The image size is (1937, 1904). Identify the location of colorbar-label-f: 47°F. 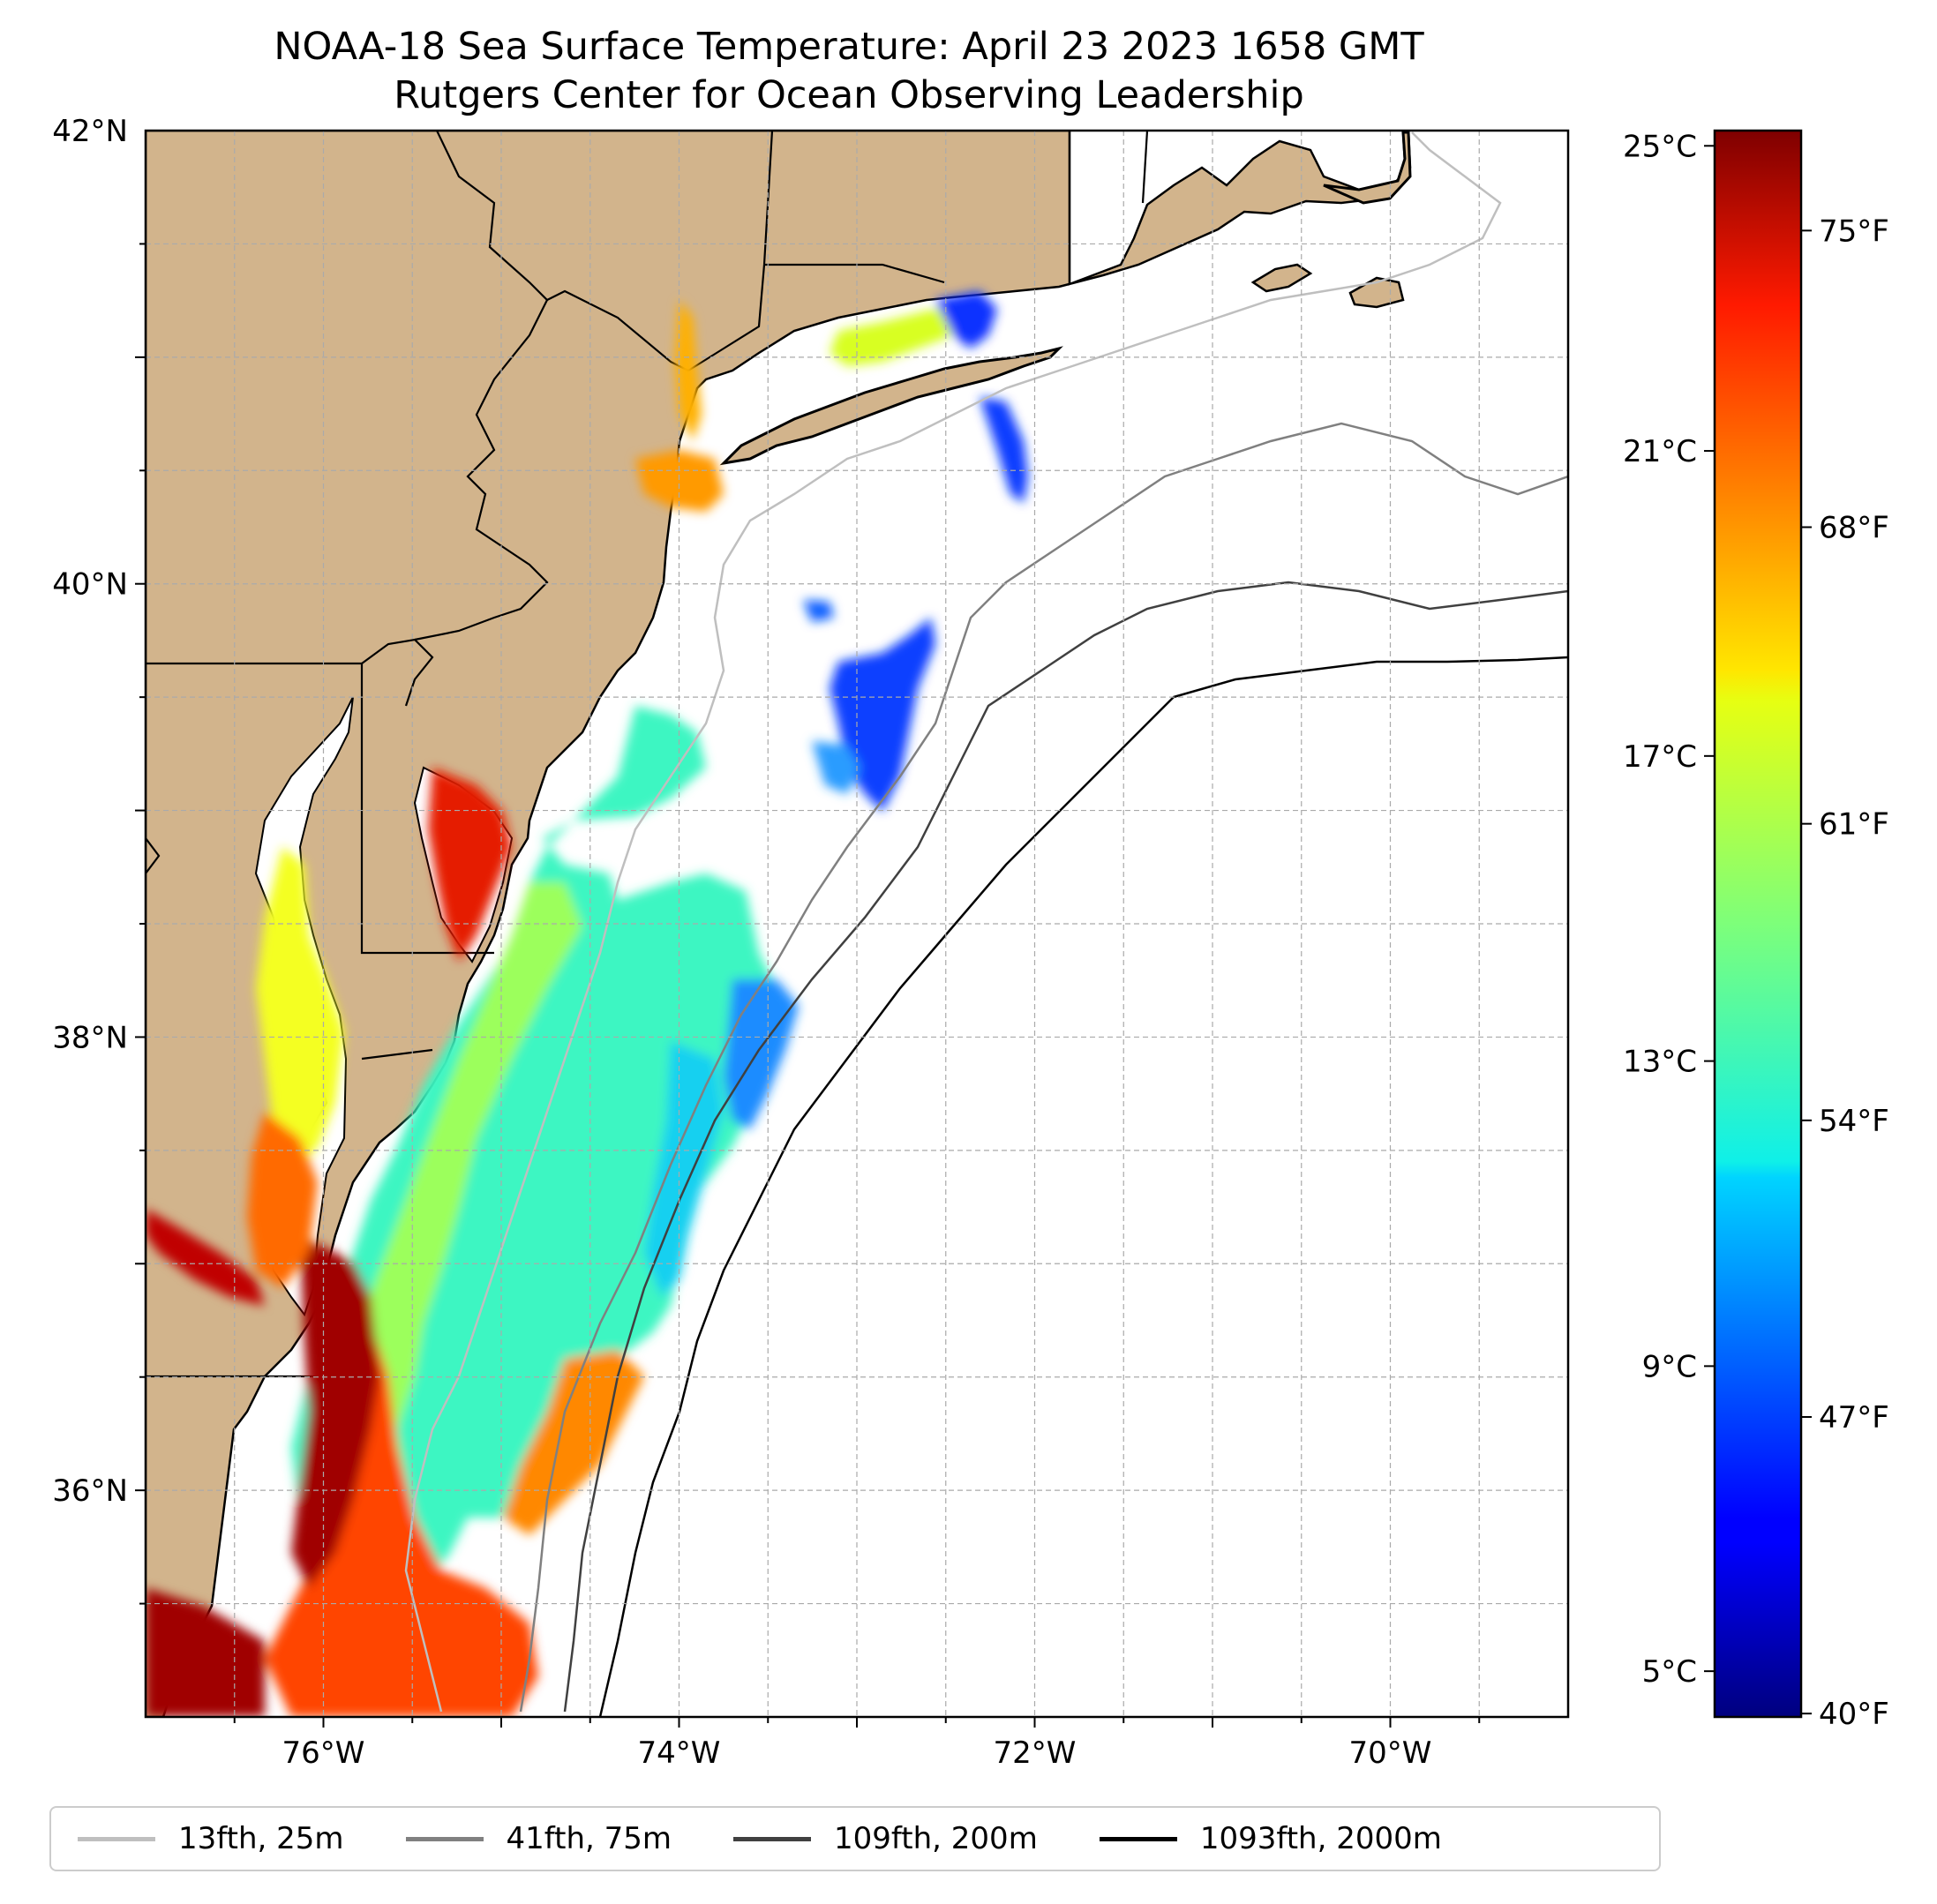
(1854, 1417).